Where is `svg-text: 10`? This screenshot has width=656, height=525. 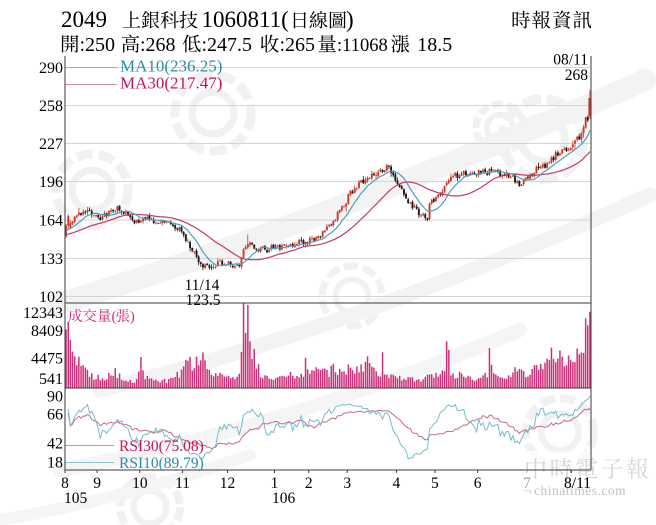
svg-text: 10 is located at coordinates (140, 483).